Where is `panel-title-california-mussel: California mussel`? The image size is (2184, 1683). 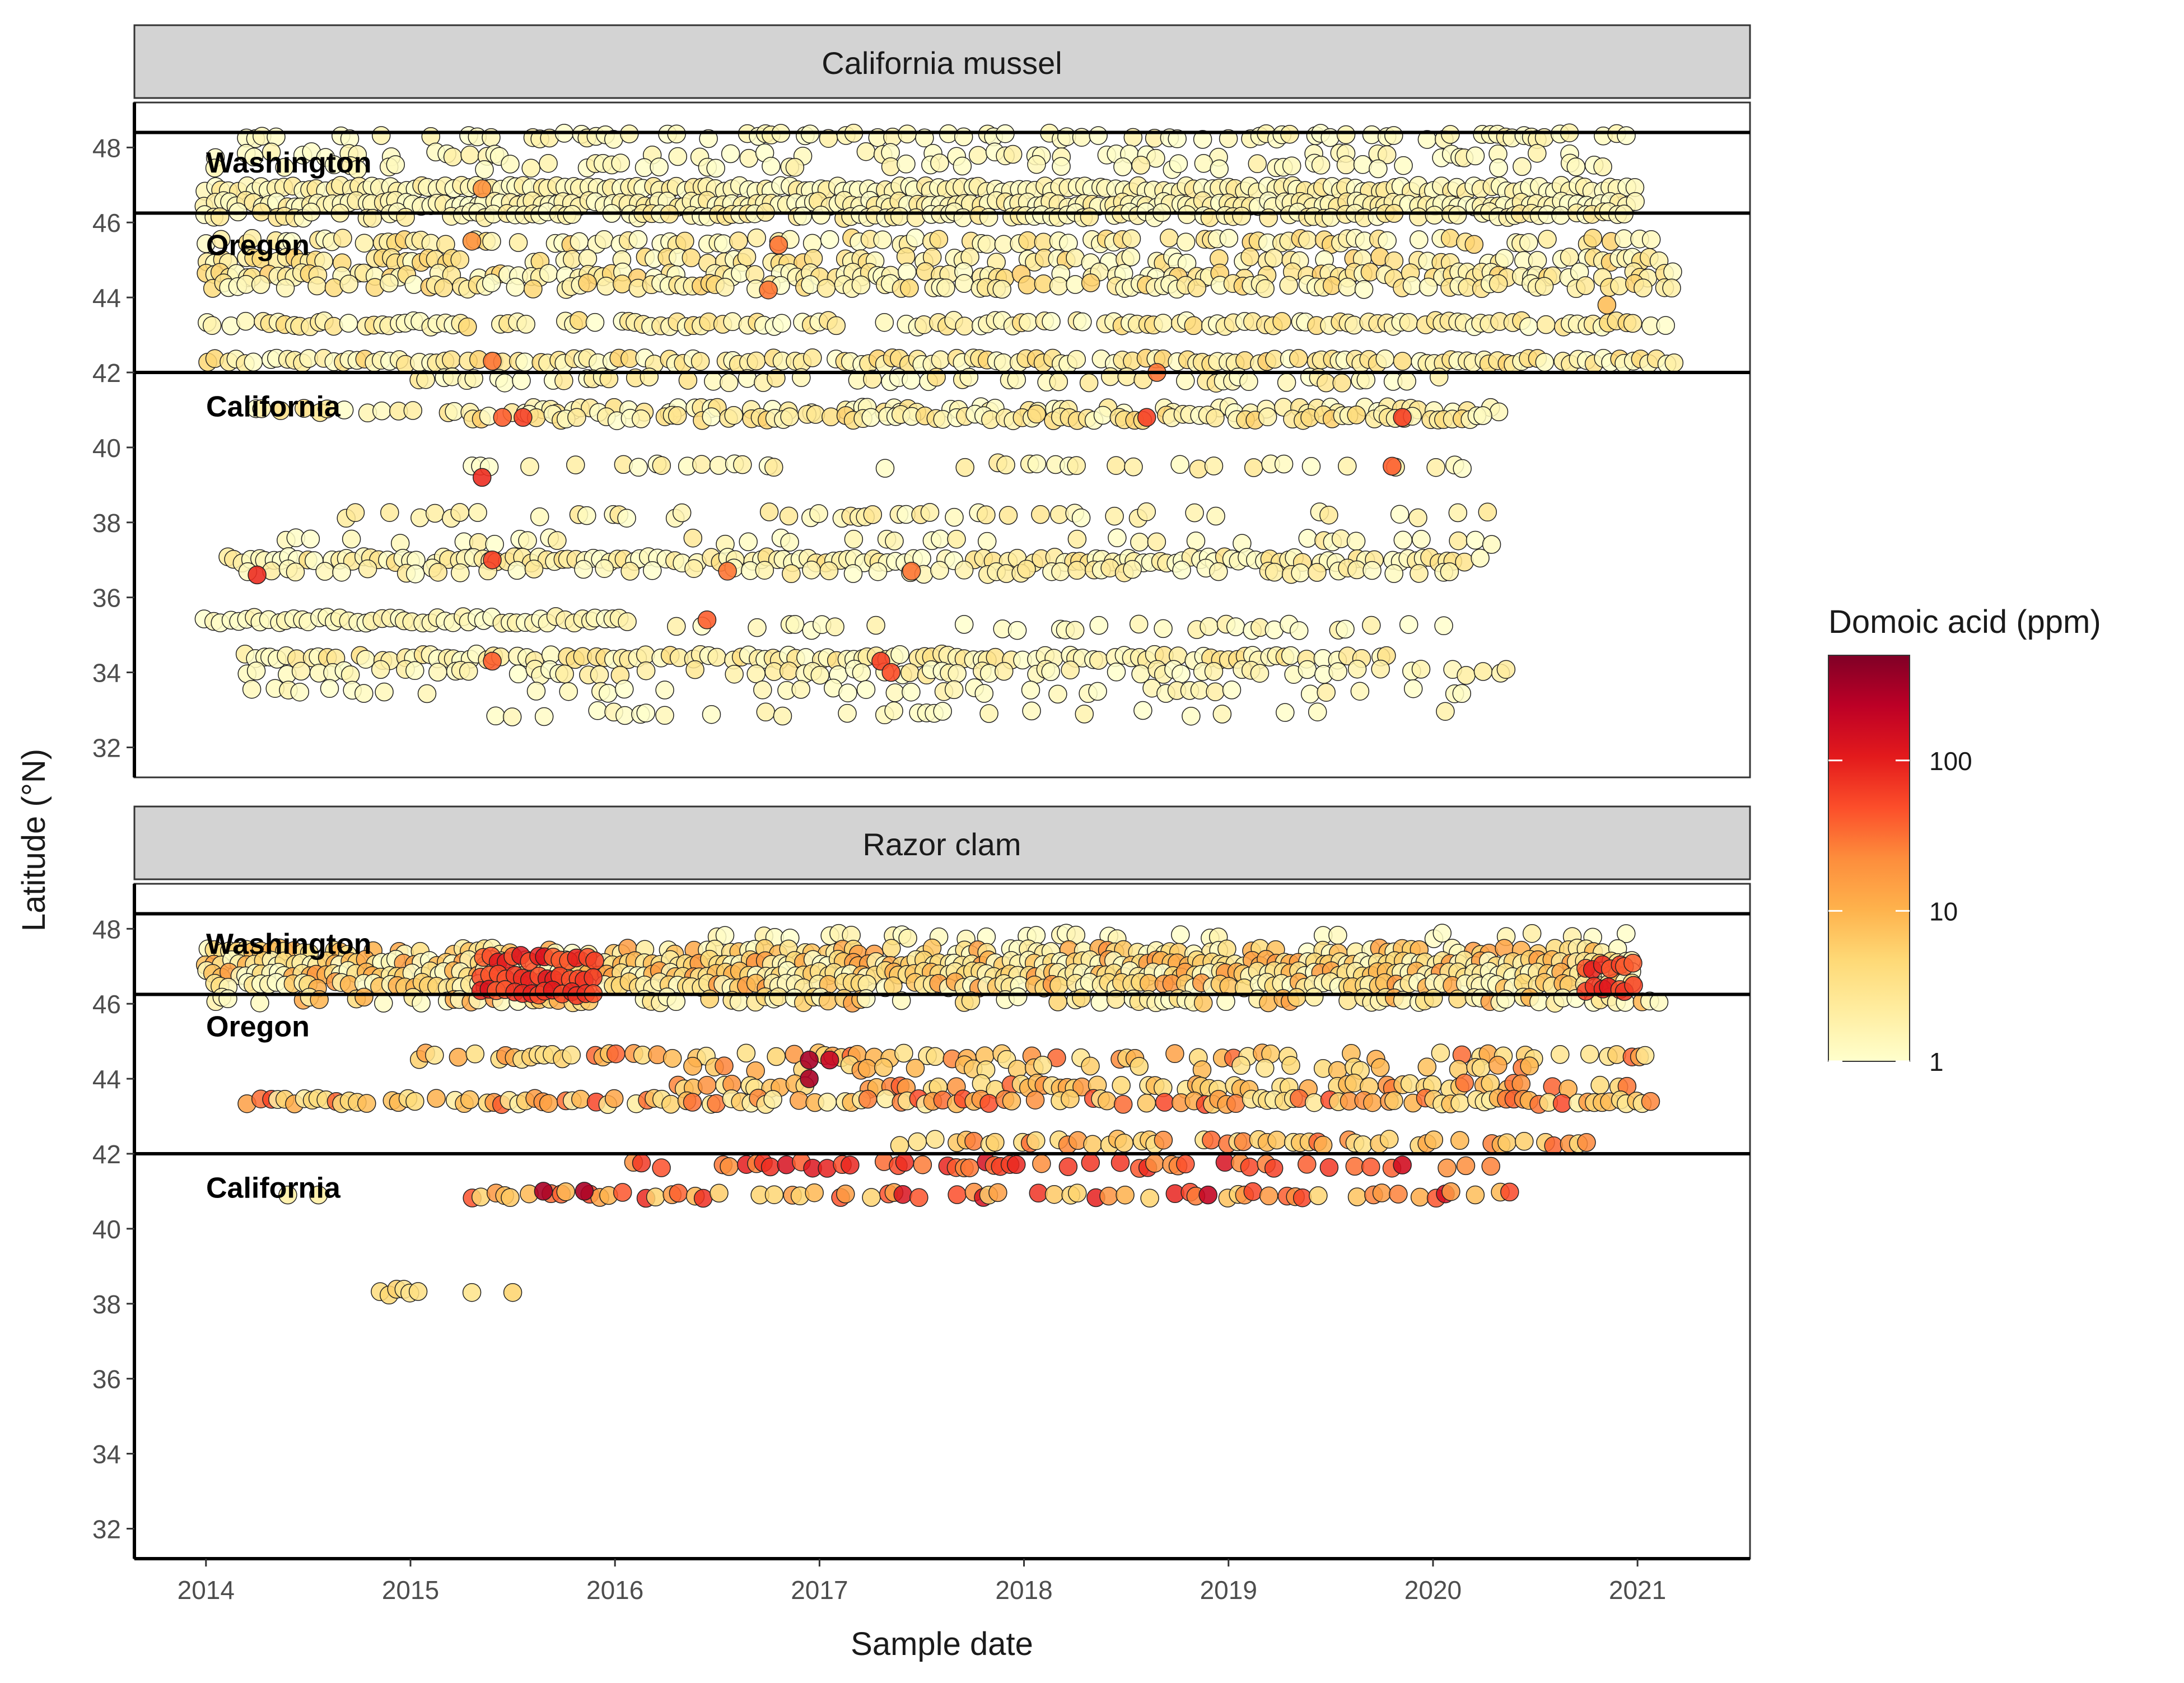 panel-title-california-mussel: California mussel is located at coordinates (942, 63).